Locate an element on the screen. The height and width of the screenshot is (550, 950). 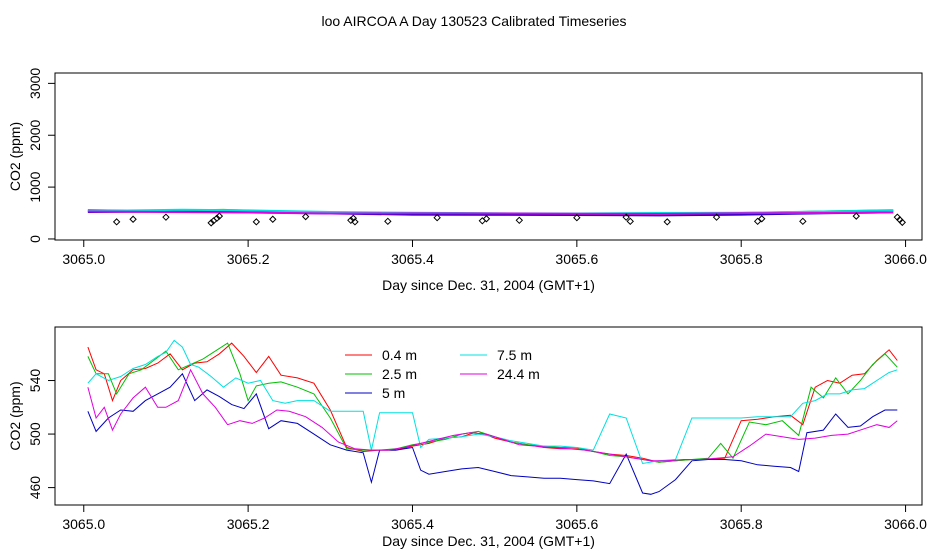
legend-label: 5 m is located at coordinates (393, 393).